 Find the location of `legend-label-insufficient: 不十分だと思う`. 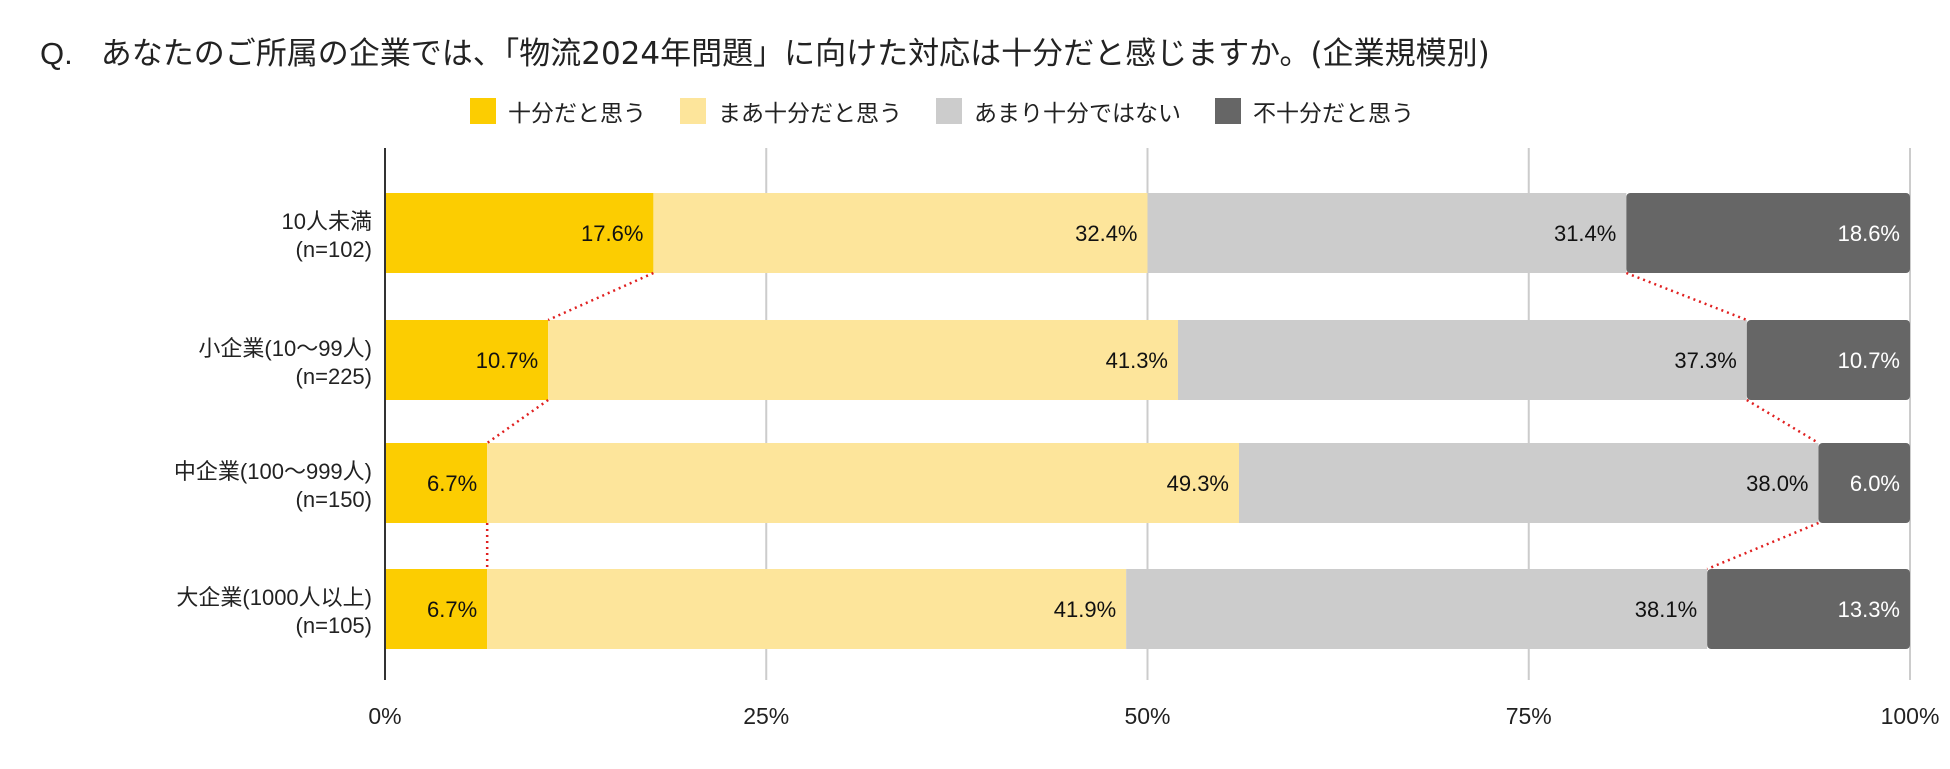

legend-label-insufficient: 不十分だと思う is located at coordinates (1333, 114).